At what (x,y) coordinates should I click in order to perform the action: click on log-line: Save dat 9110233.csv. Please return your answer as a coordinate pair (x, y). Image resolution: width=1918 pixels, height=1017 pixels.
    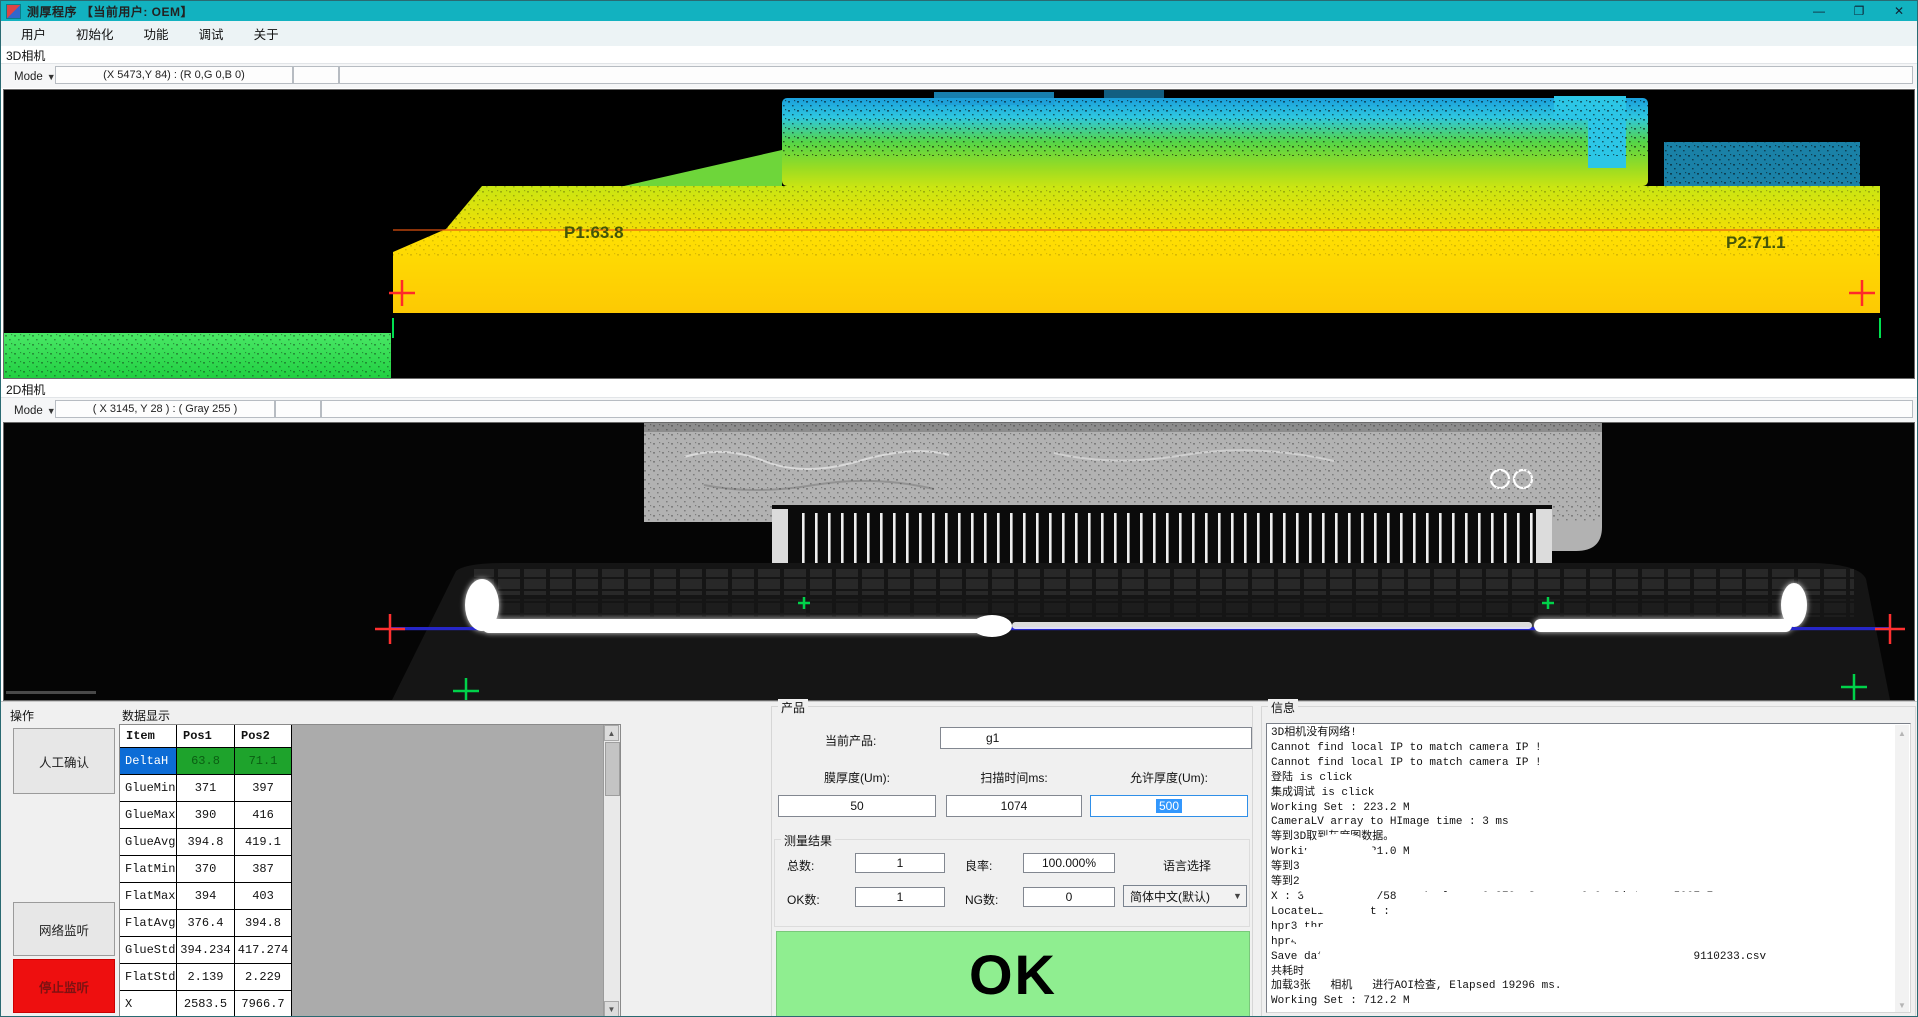
    Looking at the image, I should click on (1519, 956).